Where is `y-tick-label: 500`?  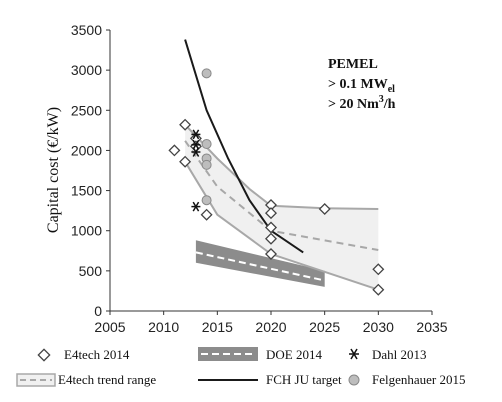
y-tick-label: 500 is located at coordinates (91, 271).